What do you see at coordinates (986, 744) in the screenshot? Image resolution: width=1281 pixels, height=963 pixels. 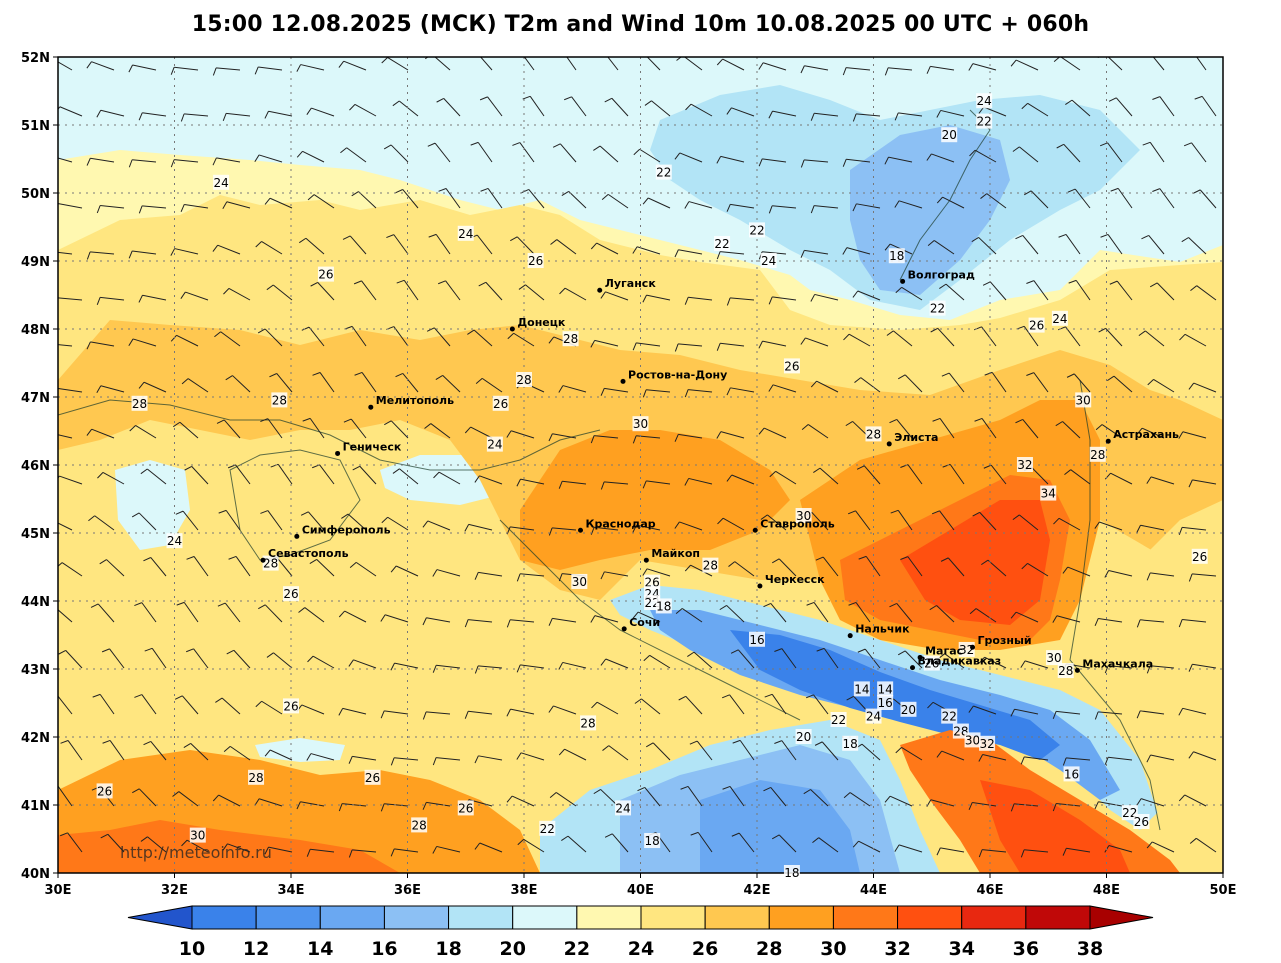 I see `svg-text: 32` at bounding box center [986, 744].